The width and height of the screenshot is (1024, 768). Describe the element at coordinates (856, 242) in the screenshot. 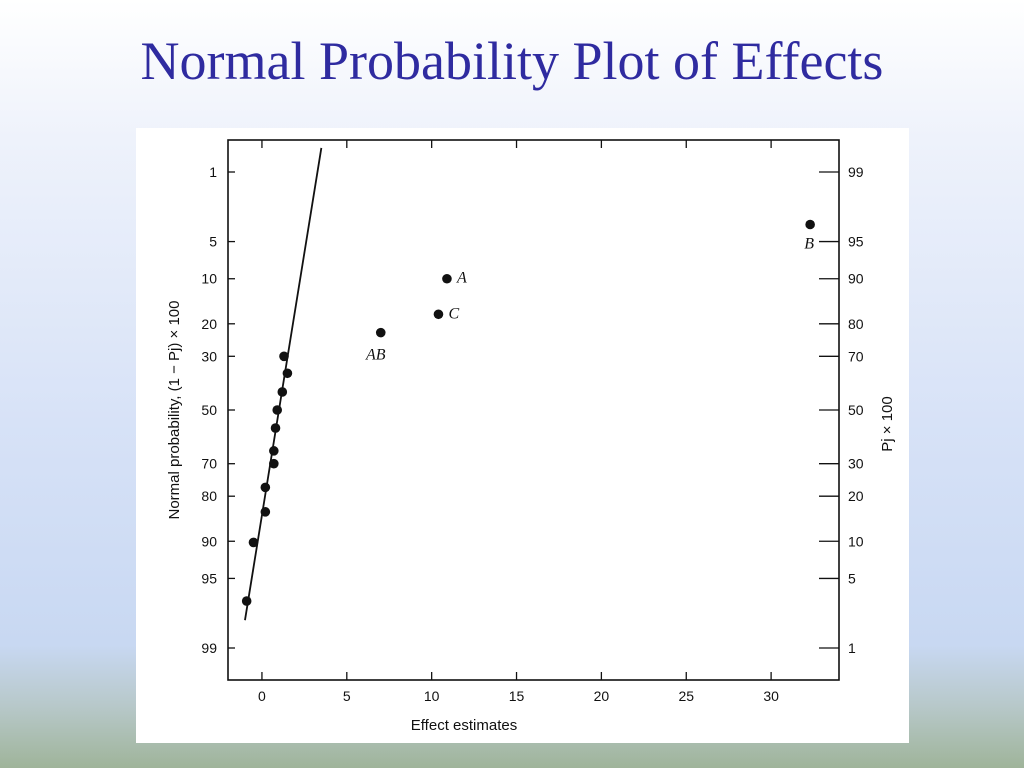

I see `y-tick-label-right: 95` at that location.